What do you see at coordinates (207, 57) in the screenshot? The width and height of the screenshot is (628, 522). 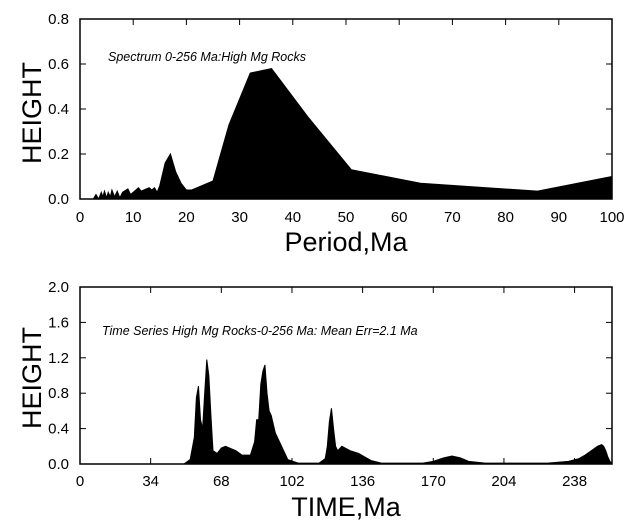 I see `spectrum-annotation: Spectrum 0-256 Ma:High Mg Rocks` at bounding box center [207, 57].